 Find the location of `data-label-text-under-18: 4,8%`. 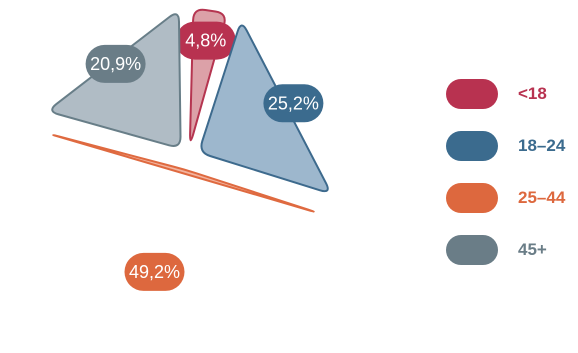

data-label-text-under-18: 4,8% is located at coordinates (205, 41).